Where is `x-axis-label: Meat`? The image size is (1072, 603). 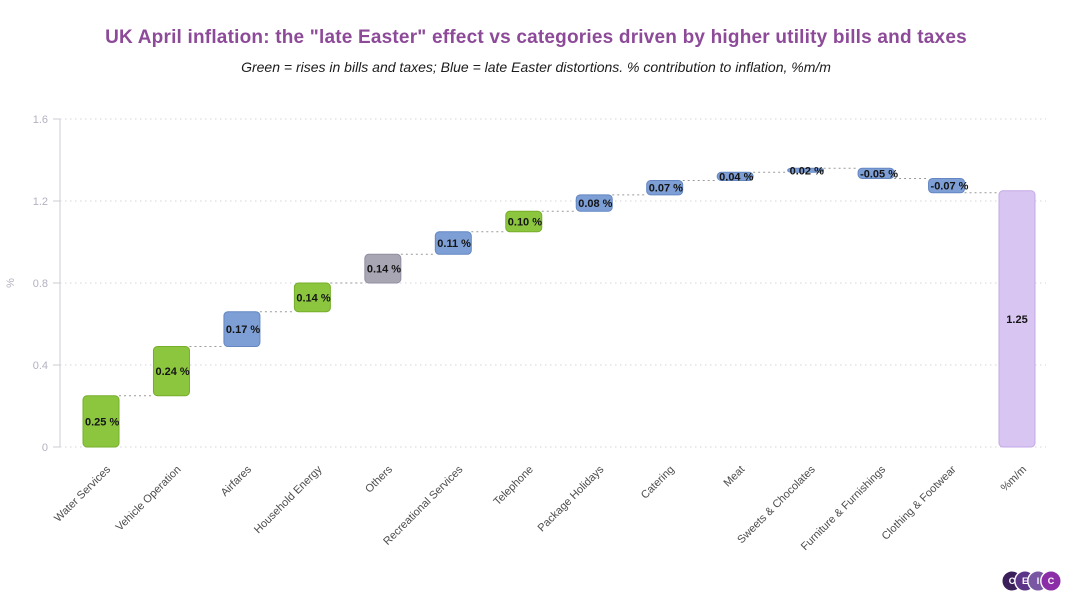 x-axis-label: Meat is located at coordinates (734, 477).